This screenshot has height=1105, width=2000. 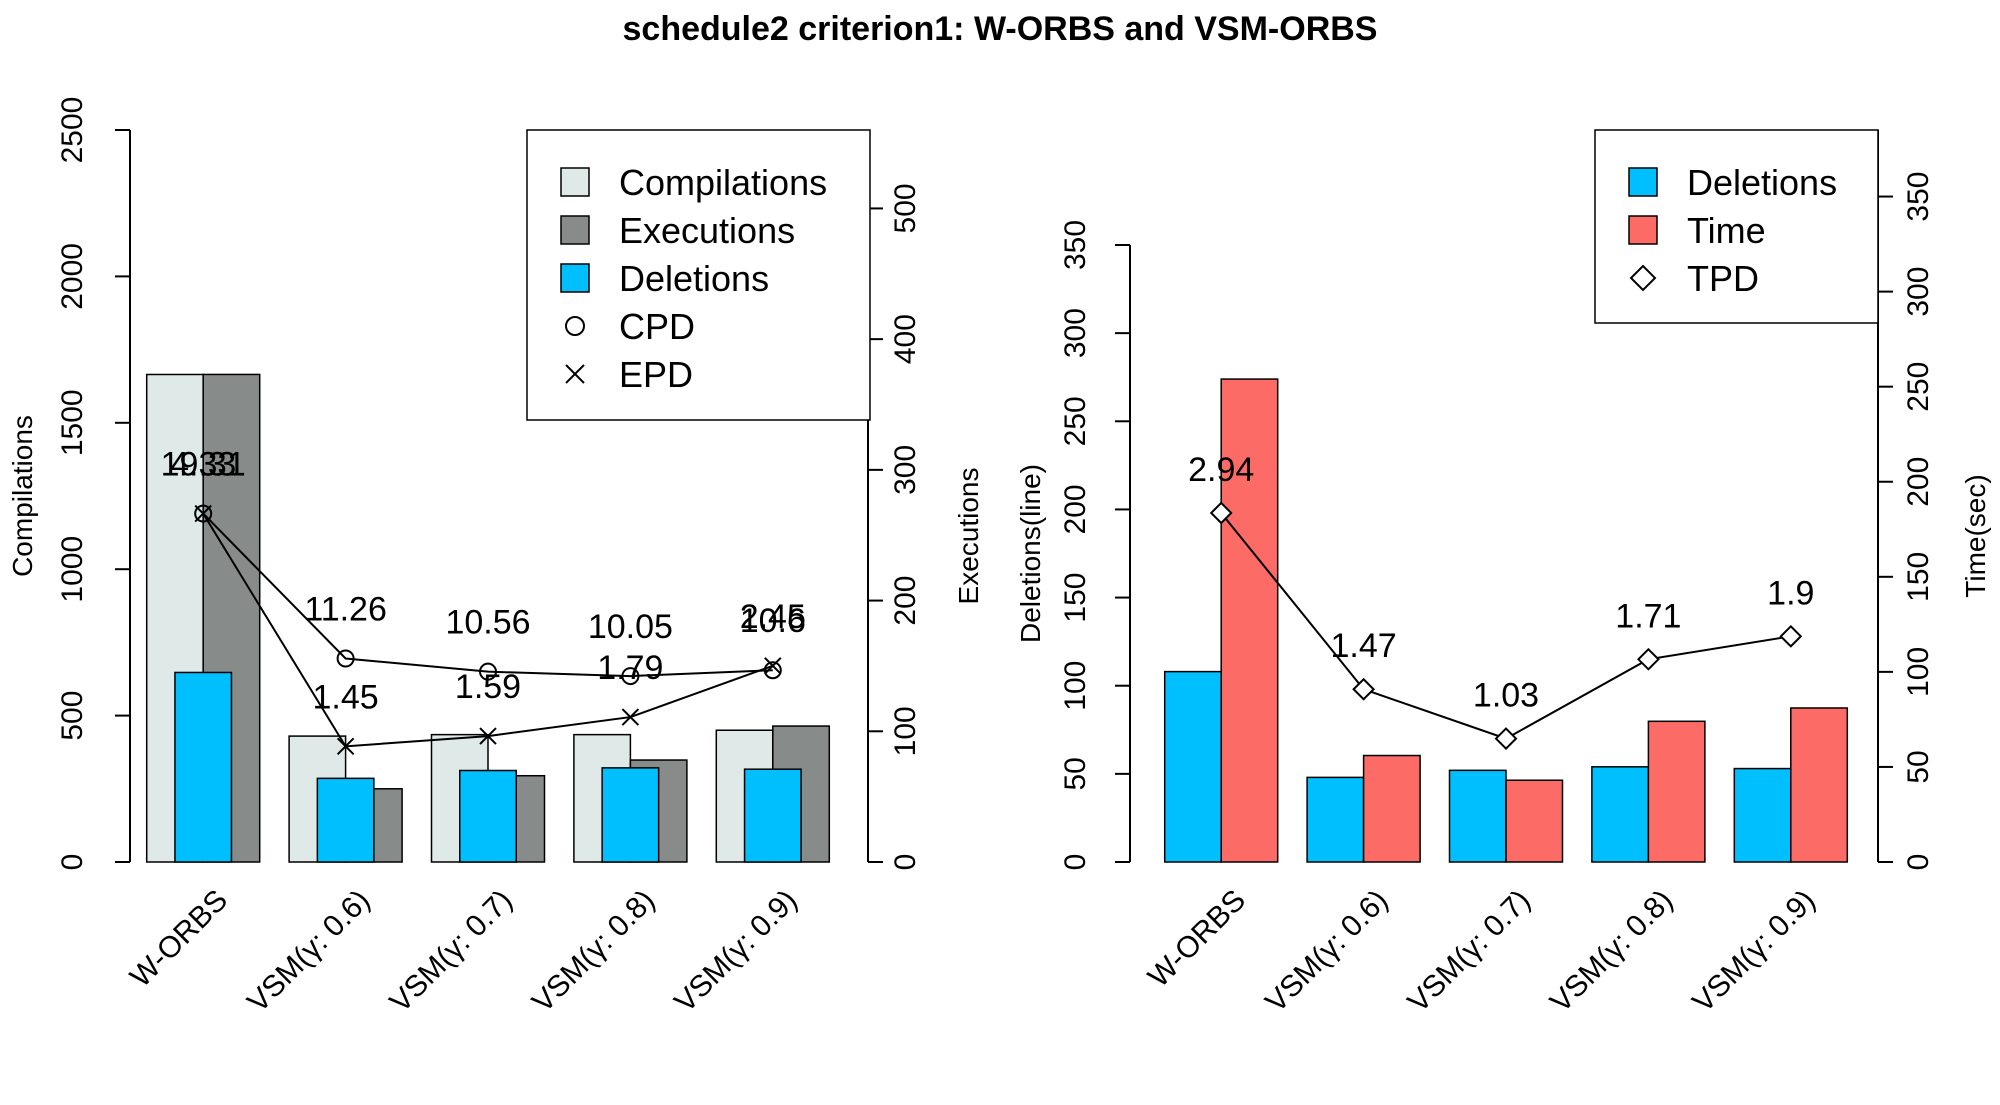 What do you see at coordinates (1075, 598) in the screenshot?
I see `left-axis-tick-label: 150` at bounding box center [1075, 598].